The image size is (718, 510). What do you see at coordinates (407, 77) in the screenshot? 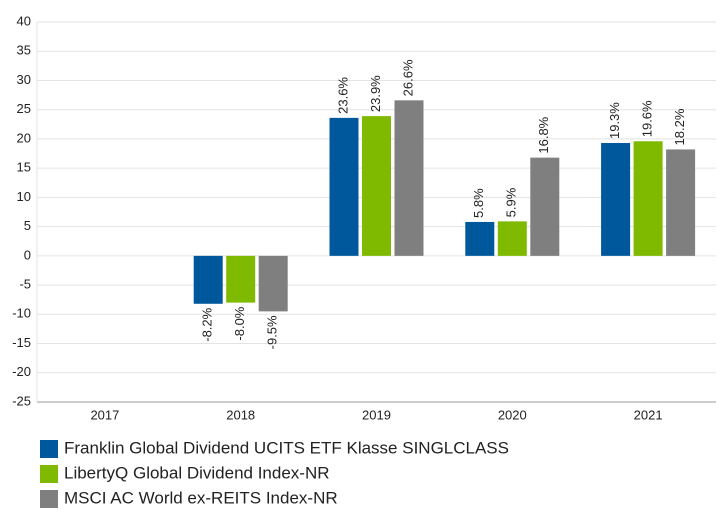
I see `data-label: 26.6%` at bounding box center [407, 77].